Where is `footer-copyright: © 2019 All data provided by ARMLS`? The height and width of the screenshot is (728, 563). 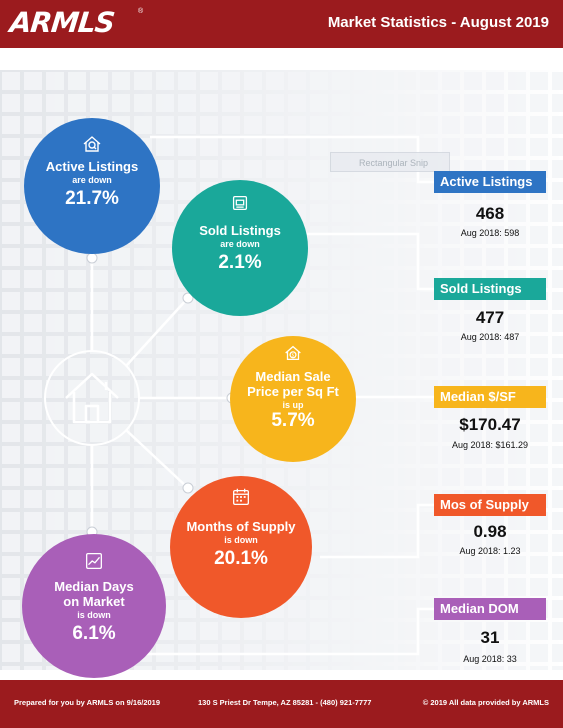
footer-copyright: © 2019 All data provided by ARMLS is located at coordinates (485, 702).